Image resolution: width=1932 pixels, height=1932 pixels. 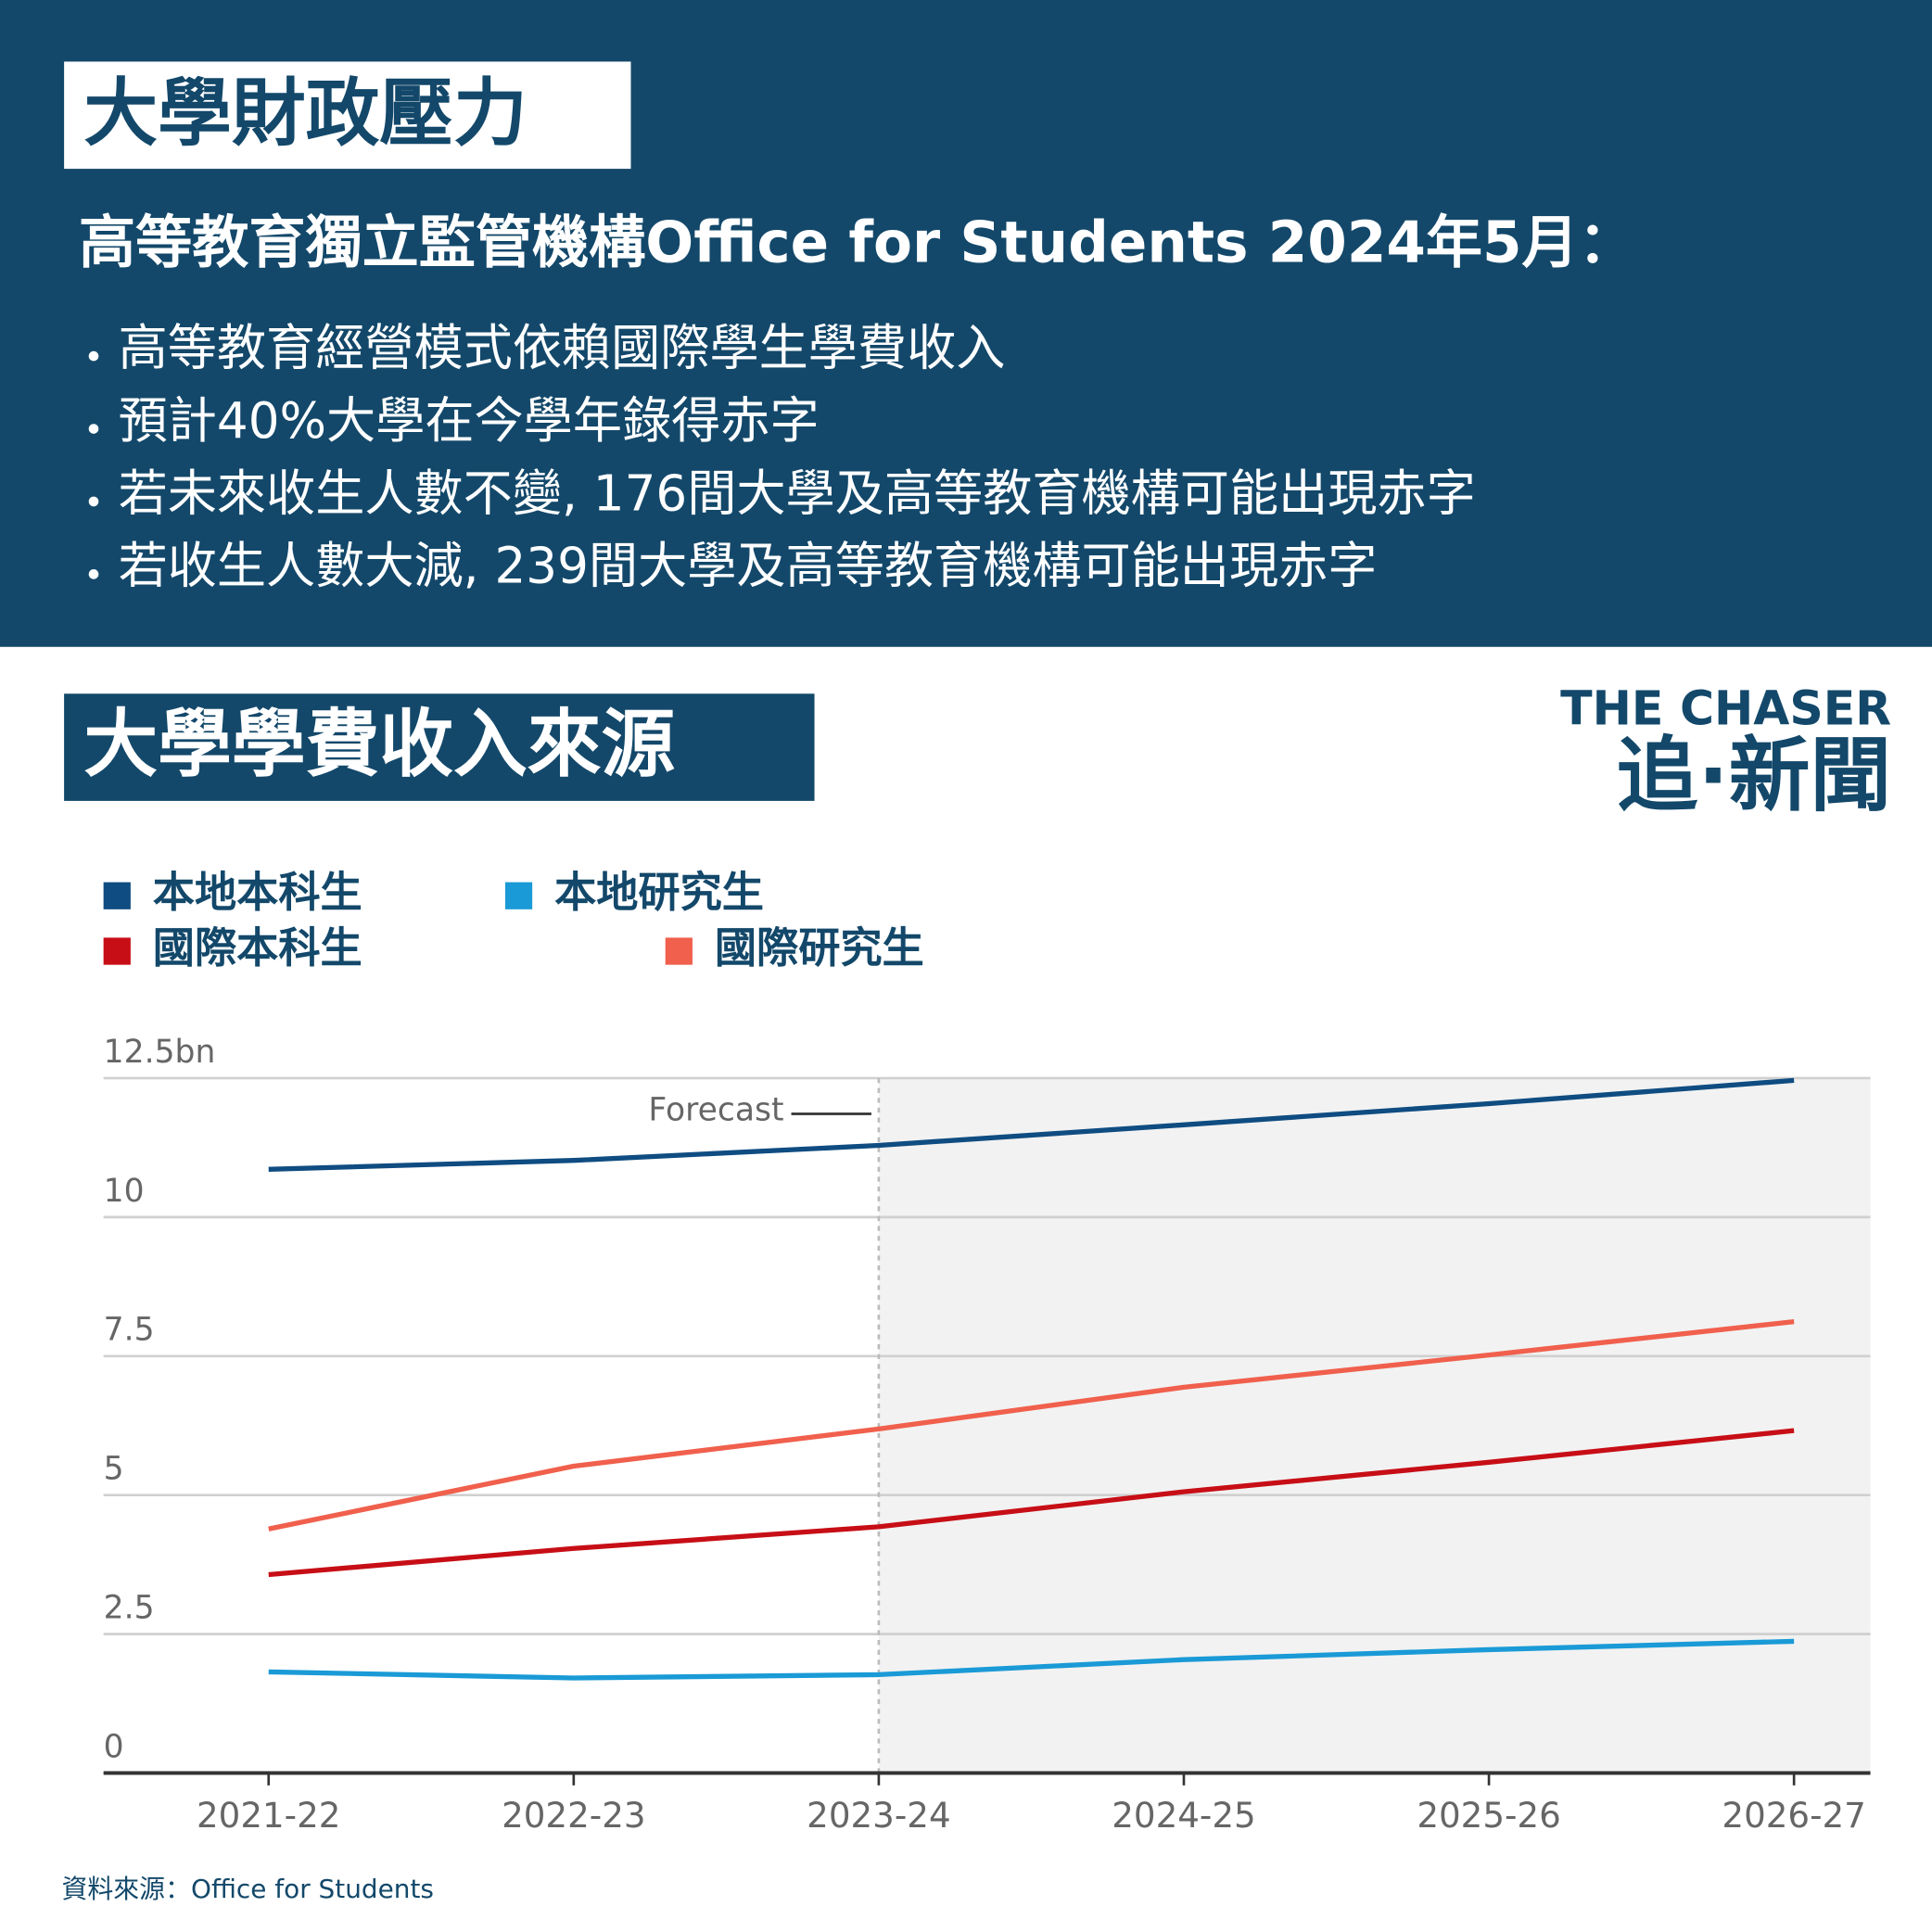 I want to click on y-tick-label: 0, so click(x=114, y=1746).